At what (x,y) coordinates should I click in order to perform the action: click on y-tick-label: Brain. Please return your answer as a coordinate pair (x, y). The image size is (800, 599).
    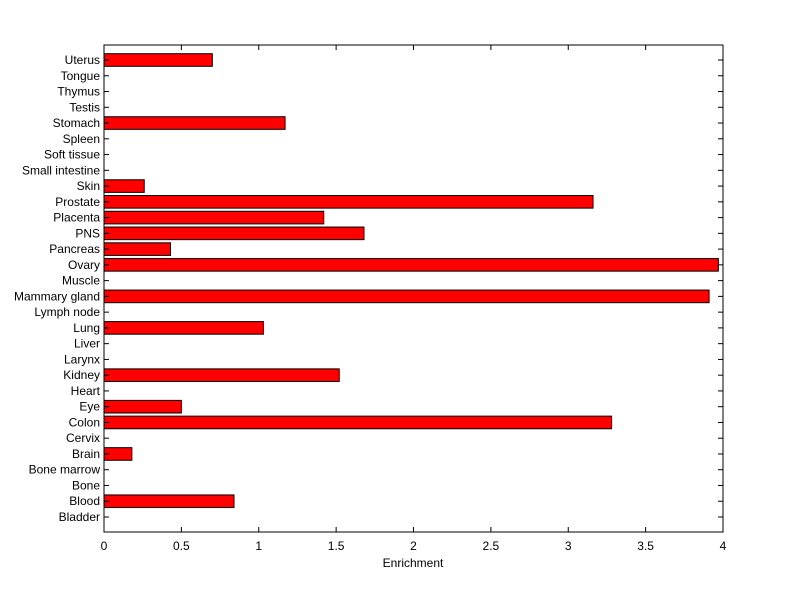
    Looking at the image, I should click on (86, 454).